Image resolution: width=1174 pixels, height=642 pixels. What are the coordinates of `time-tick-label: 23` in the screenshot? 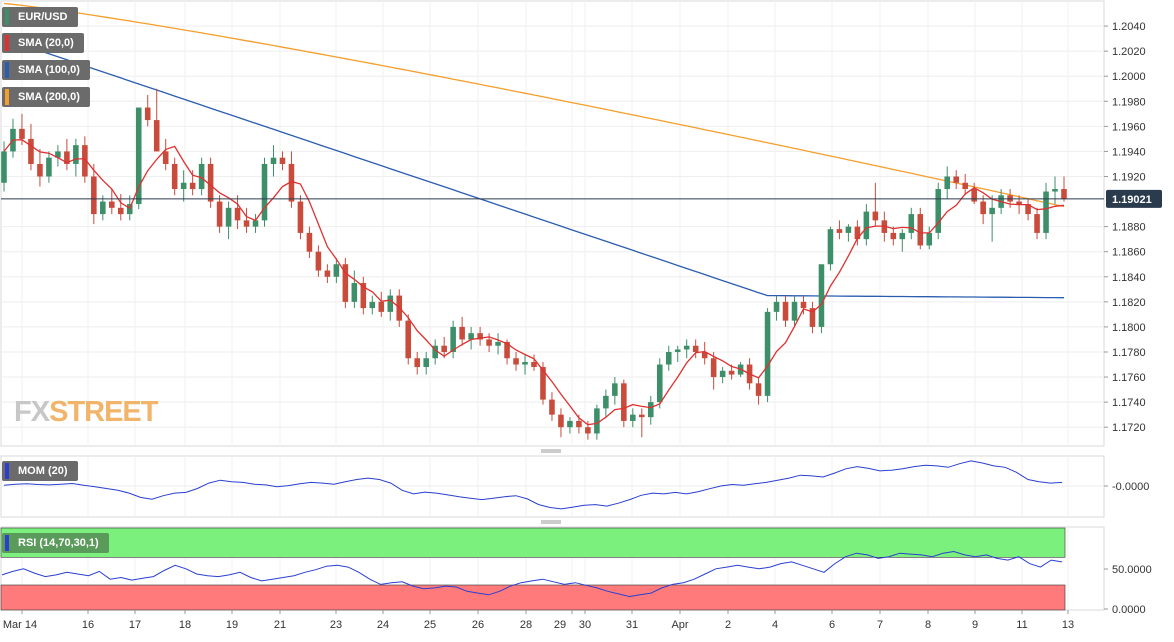 It's located at (336, 625).